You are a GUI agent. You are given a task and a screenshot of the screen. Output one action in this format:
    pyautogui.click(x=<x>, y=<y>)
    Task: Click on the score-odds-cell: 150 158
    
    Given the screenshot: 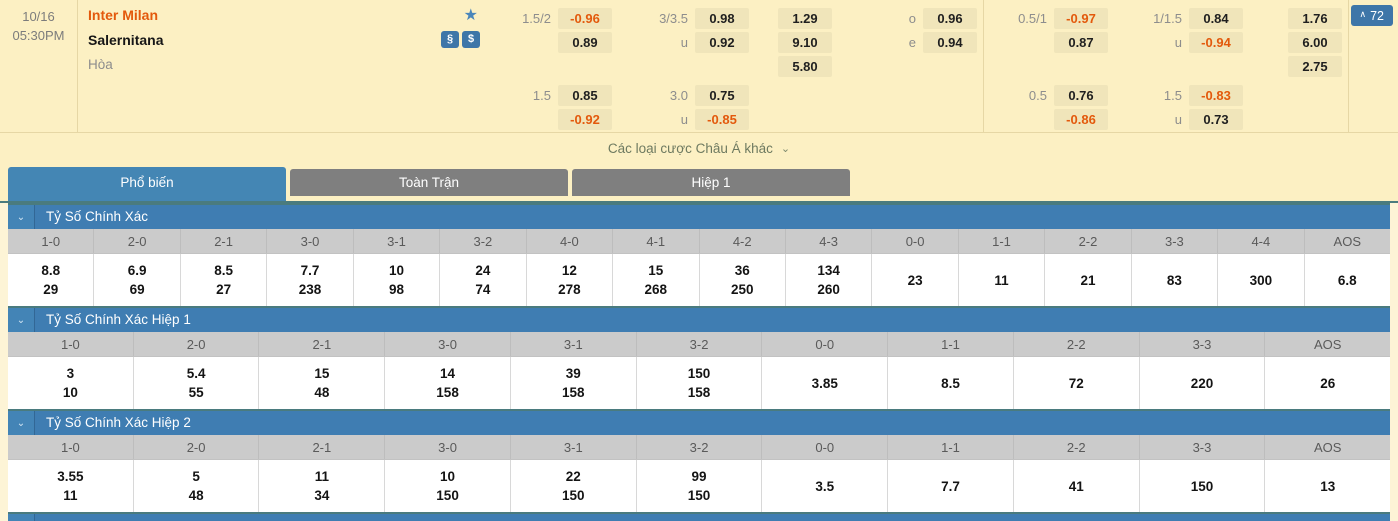 What is the action you would take?
    pyautogui.click(x=700, y=383)
    